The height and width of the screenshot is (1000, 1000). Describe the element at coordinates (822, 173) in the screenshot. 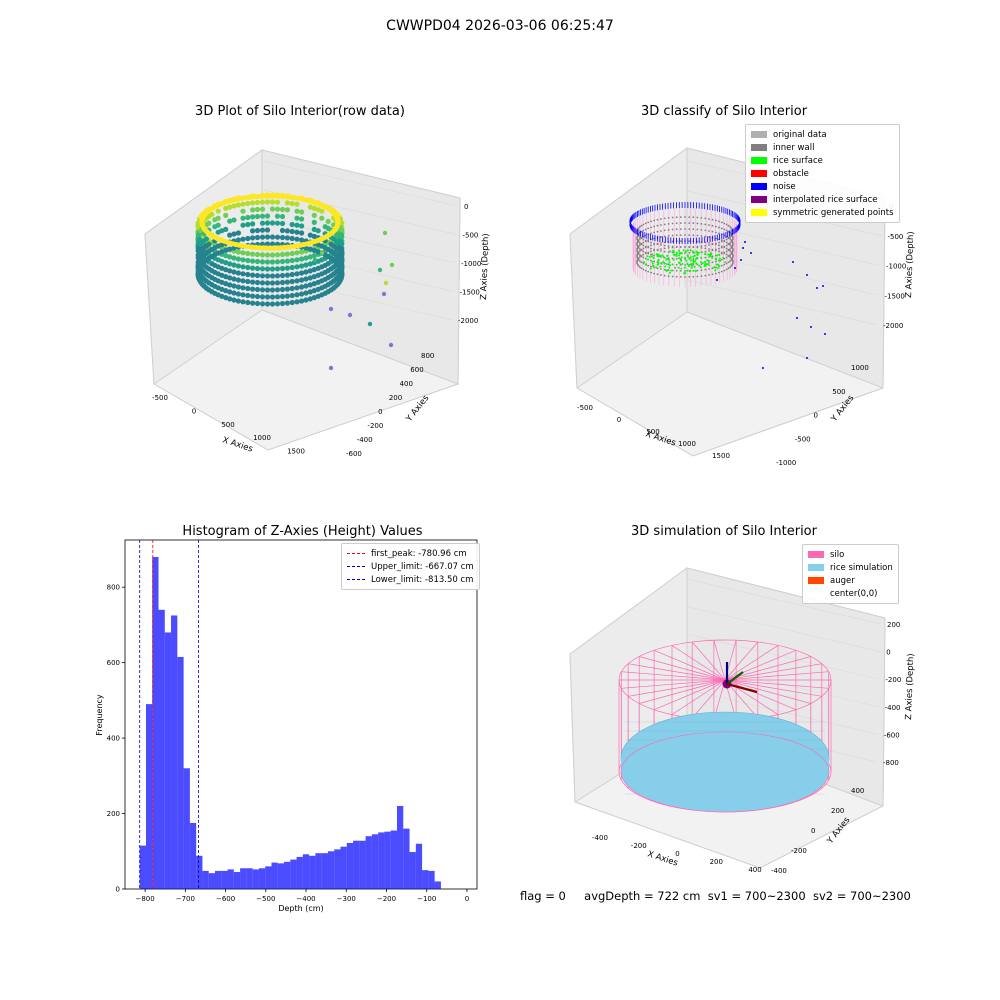

I see `legend-item: obstacle` at that location.